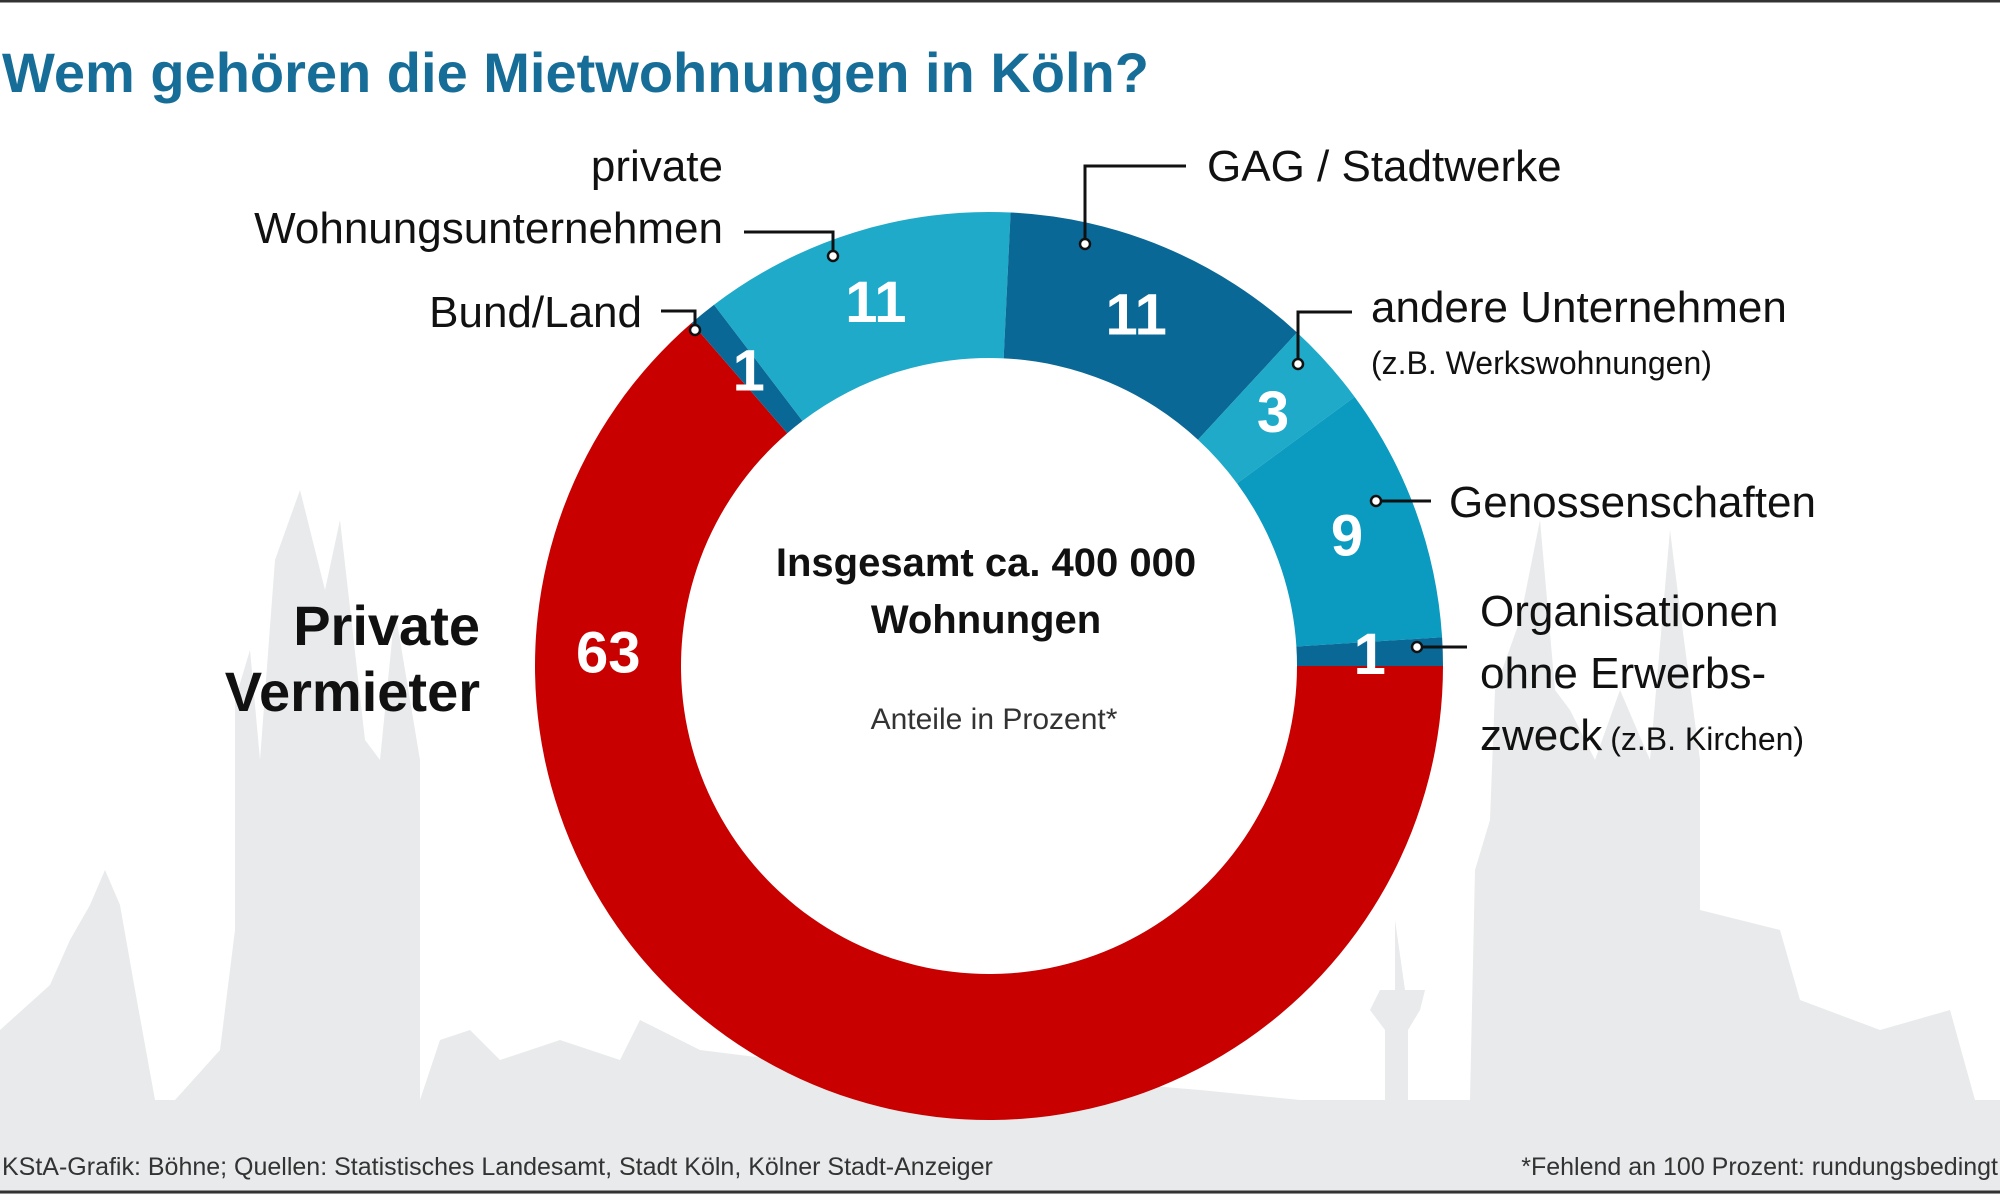  I want to click on leader-line-private-unternehmen, so click(789, 241).